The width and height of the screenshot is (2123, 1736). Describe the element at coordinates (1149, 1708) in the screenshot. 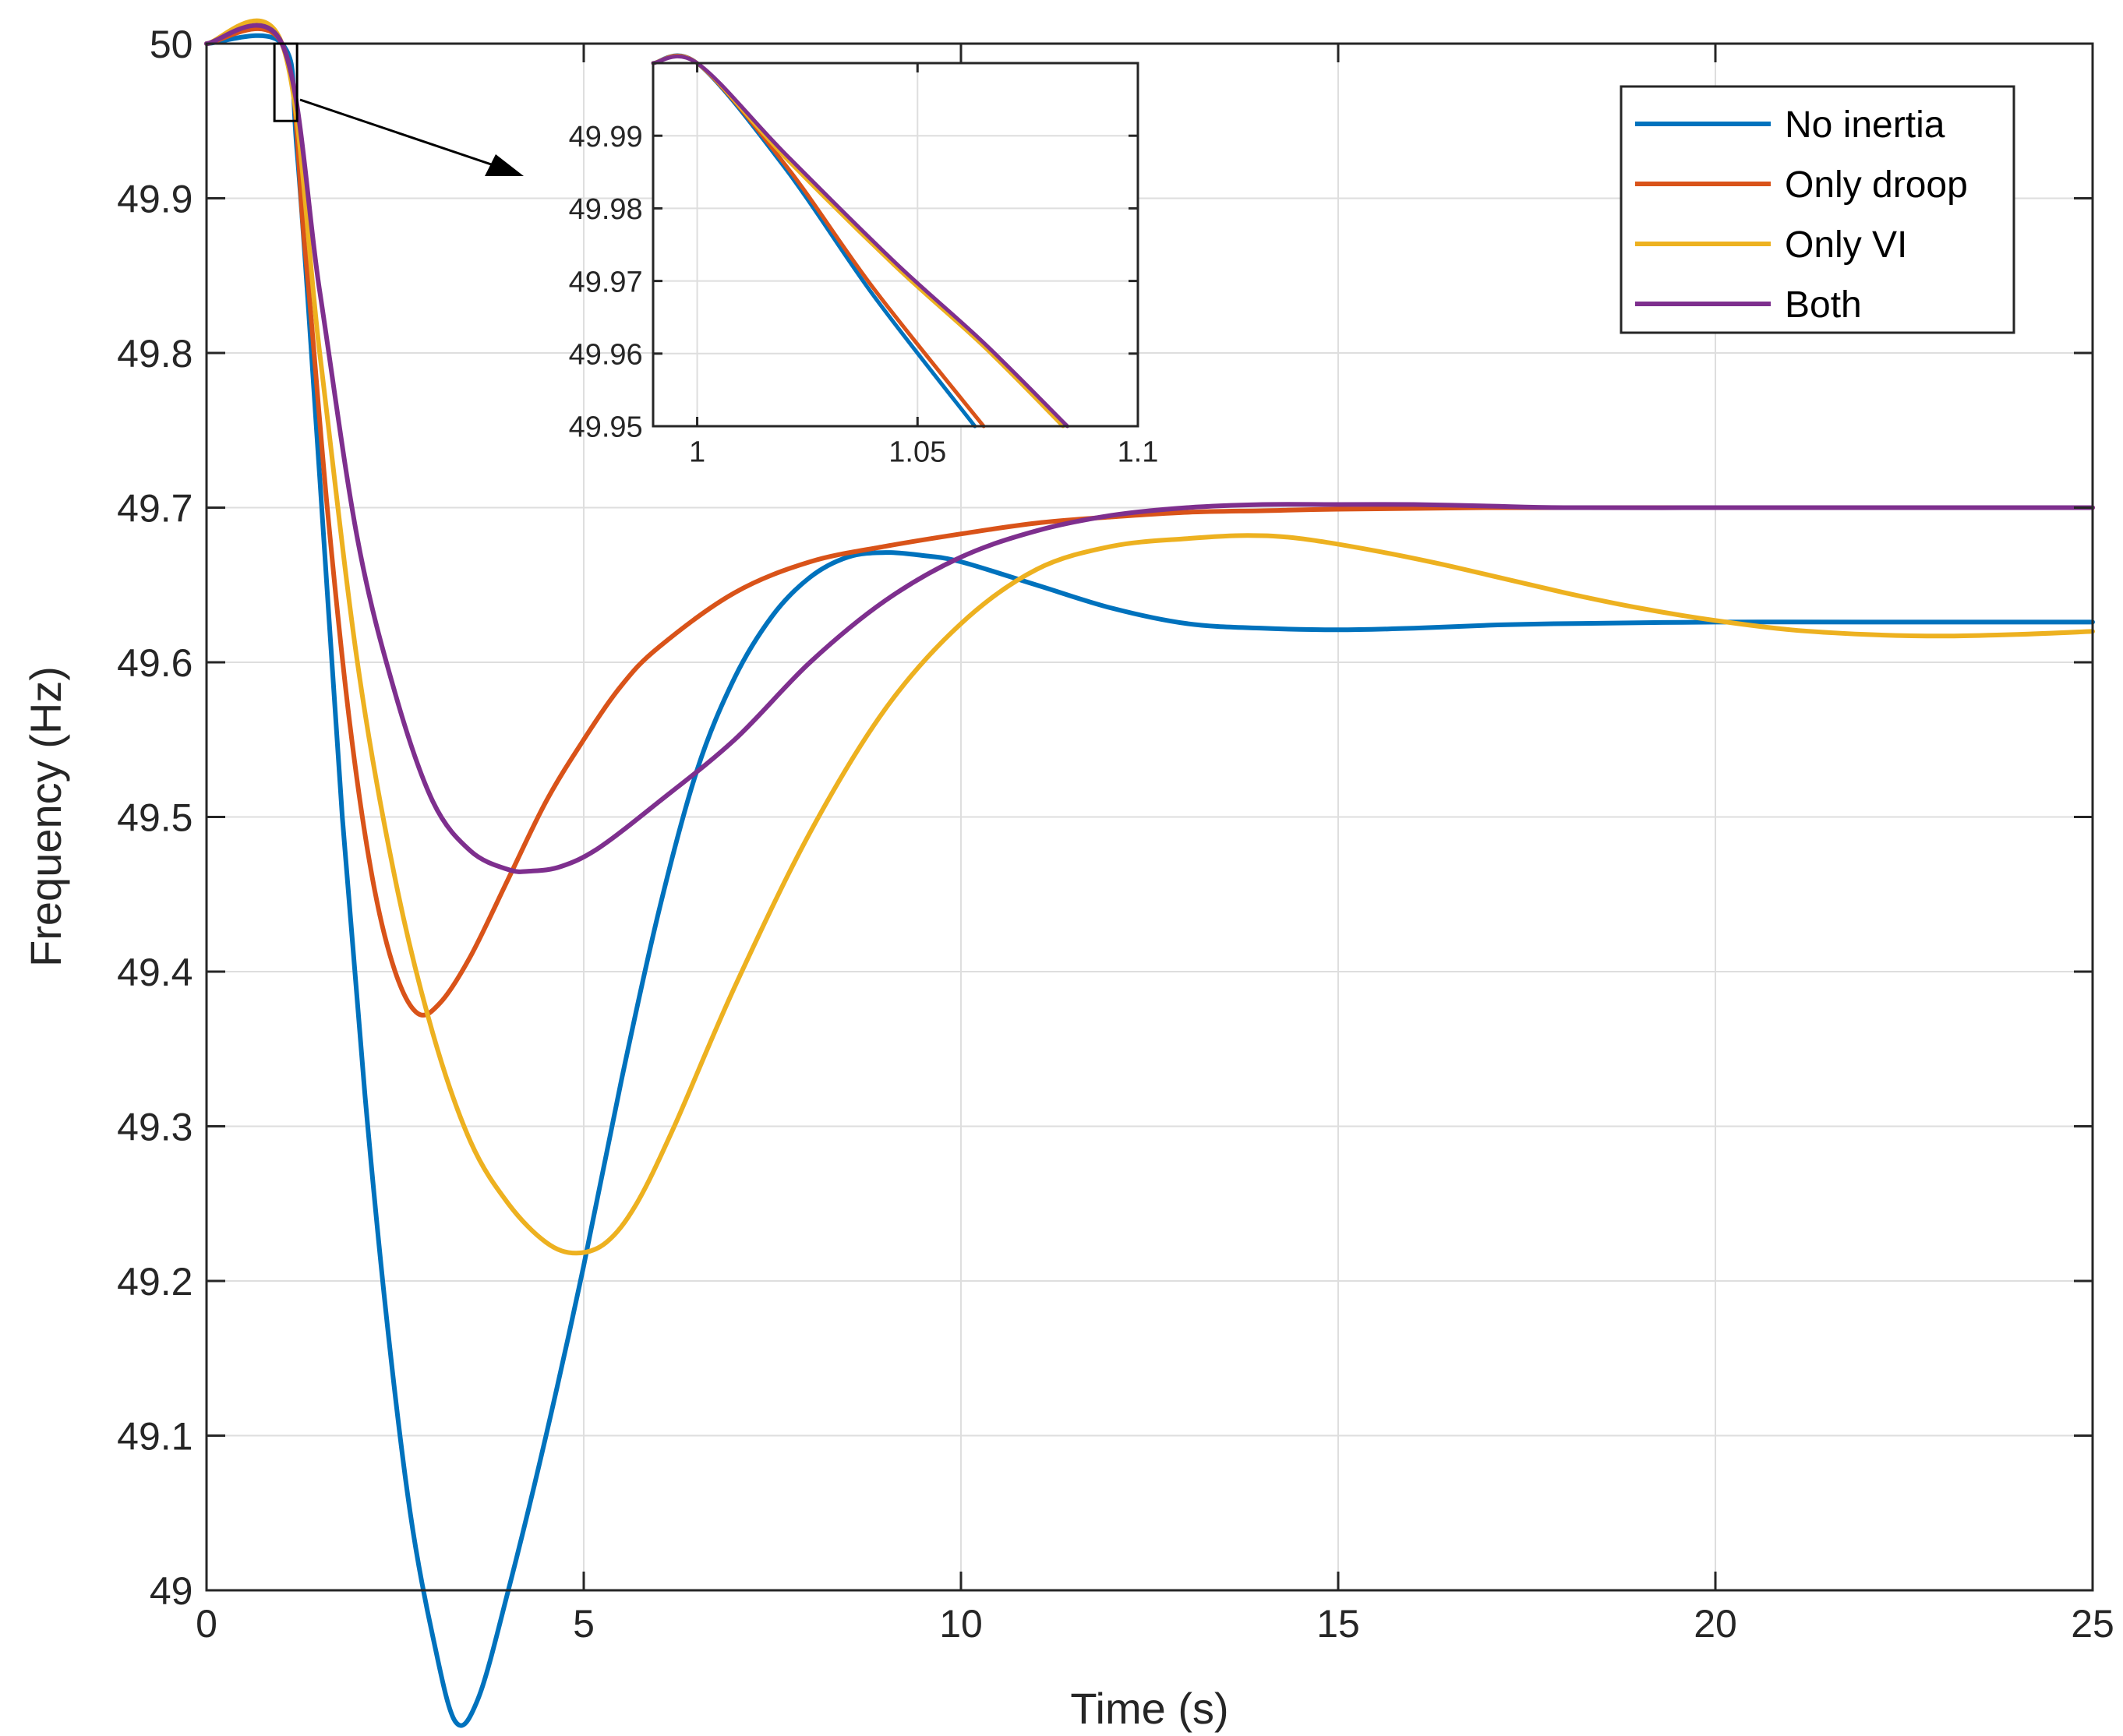

I see `x-axis-label: Time (s)` at that location.